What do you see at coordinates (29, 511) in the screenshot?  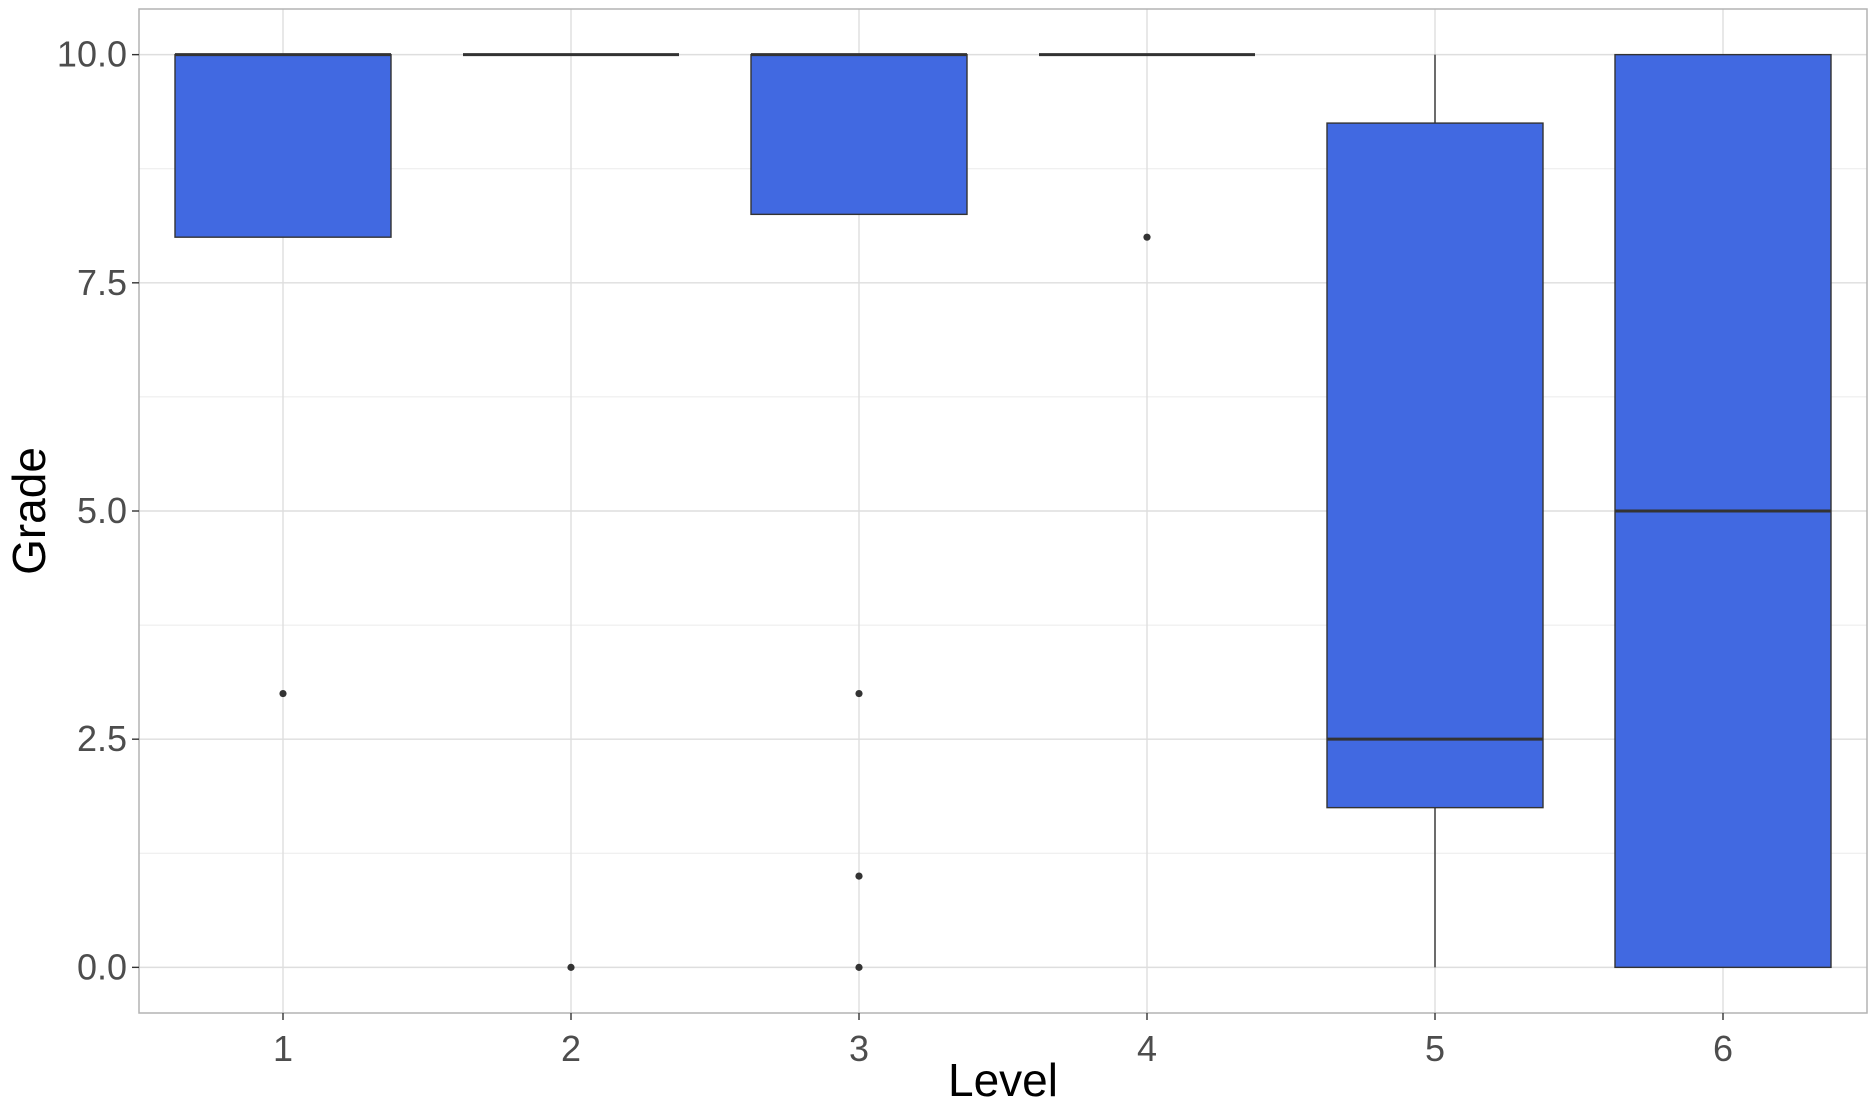 I see `y-axis-title: Grade` at bounding box center [29, 511].